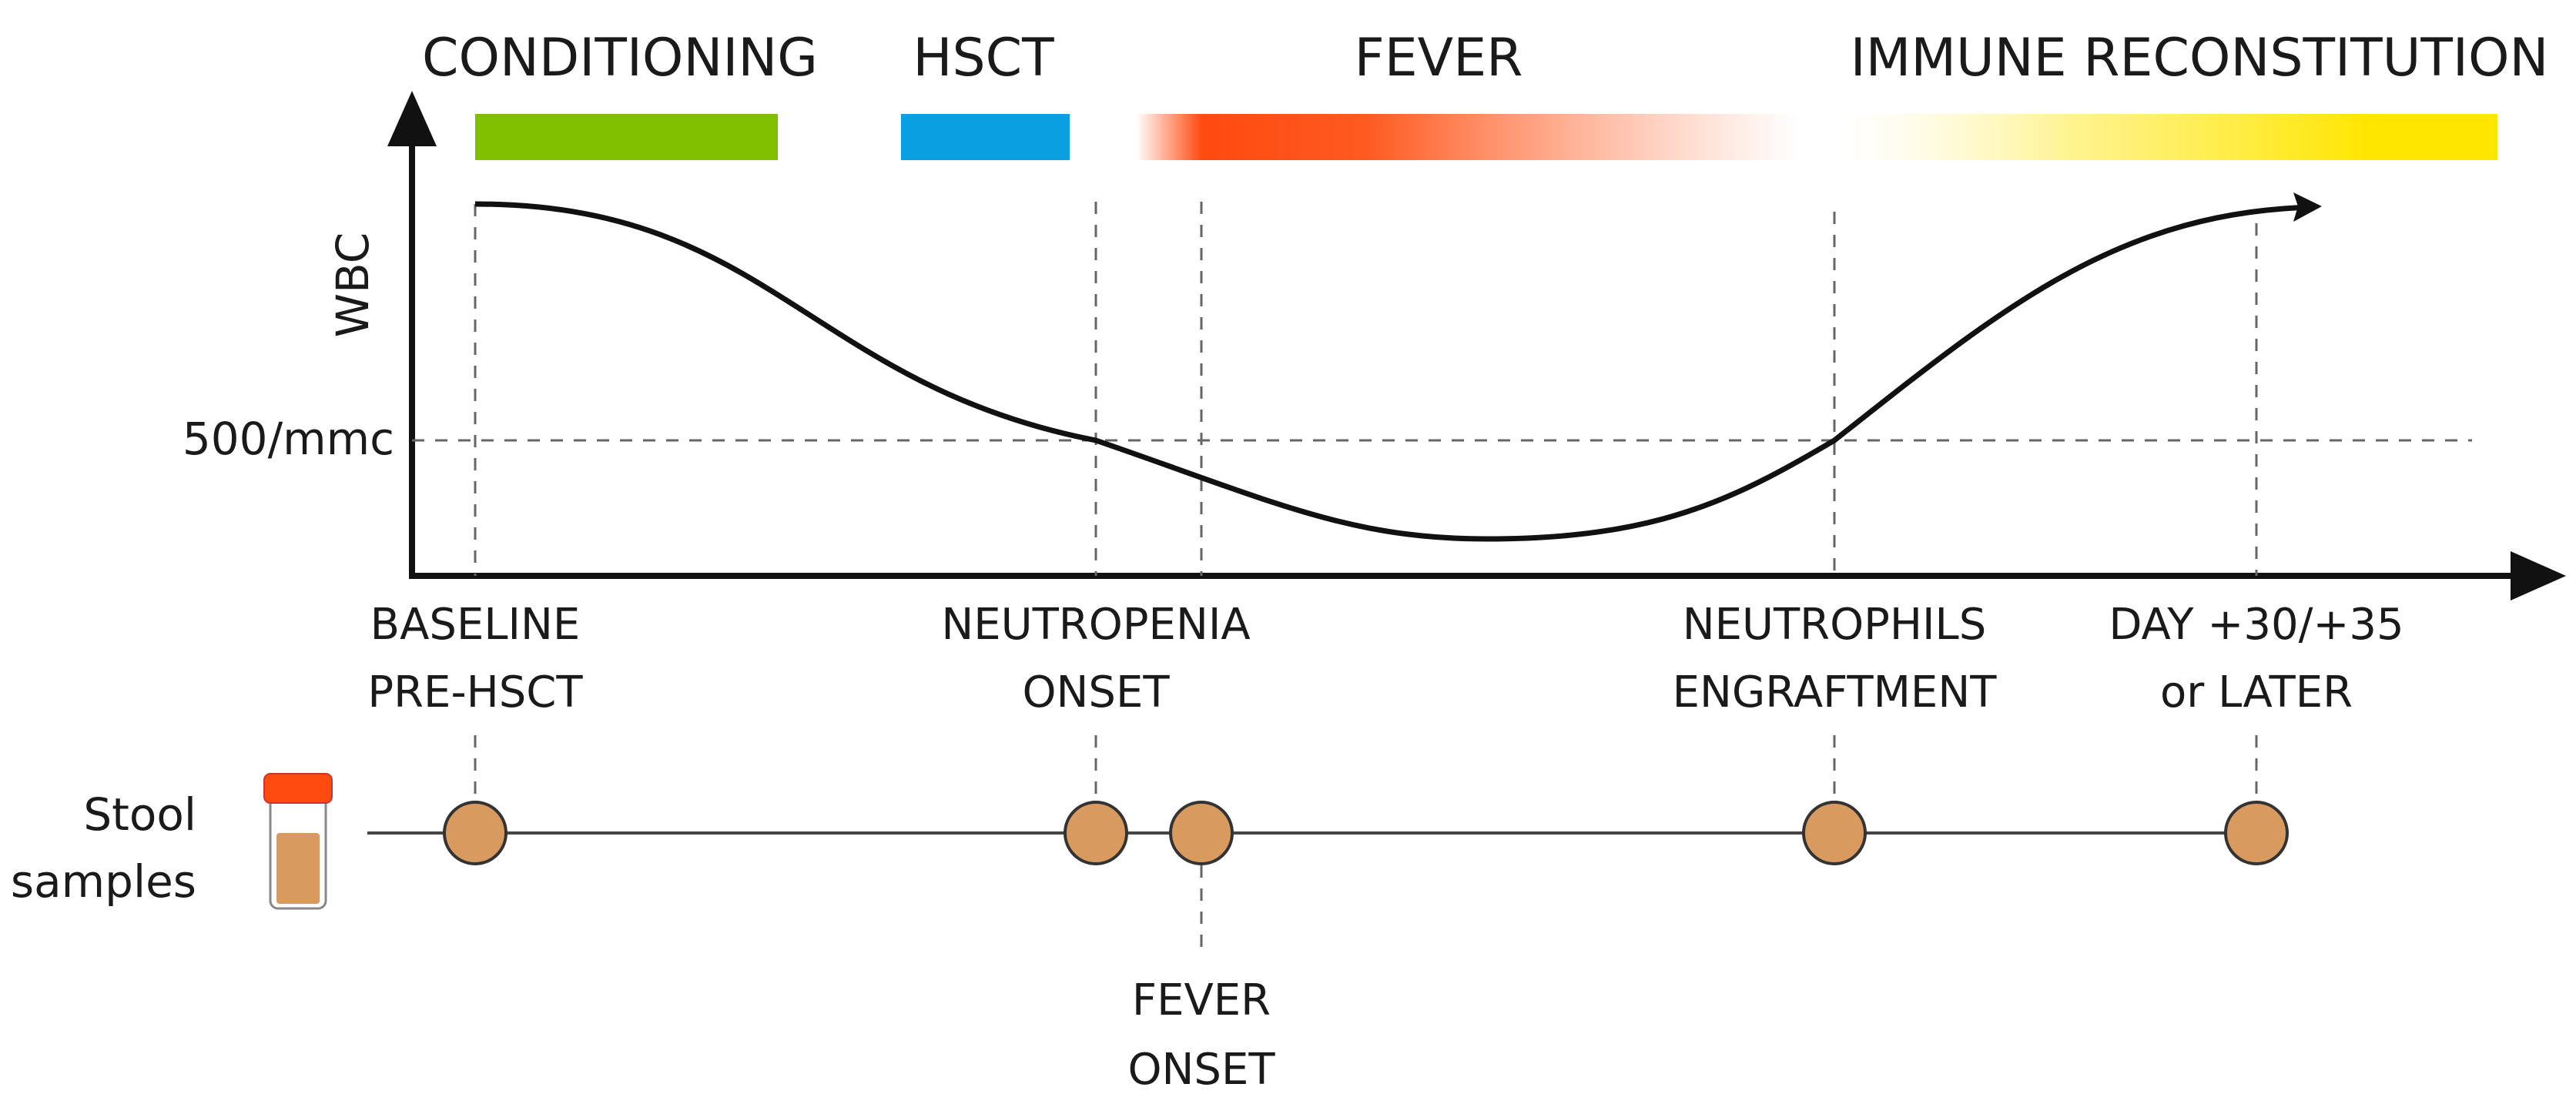  What do you see at coordinates (984, 58) in the screenshot?
I see `phase-label-hsct: HSCT` at bounding box center [984, 58].